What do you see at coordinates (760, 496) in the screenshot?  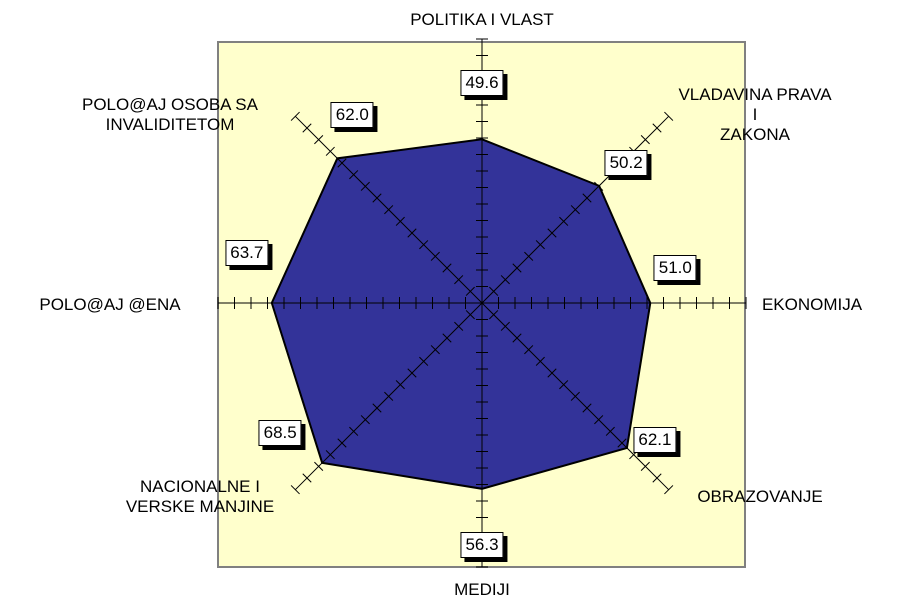 I see `category-label: OBRAZOVANJE` at bounding box center [760, 496].